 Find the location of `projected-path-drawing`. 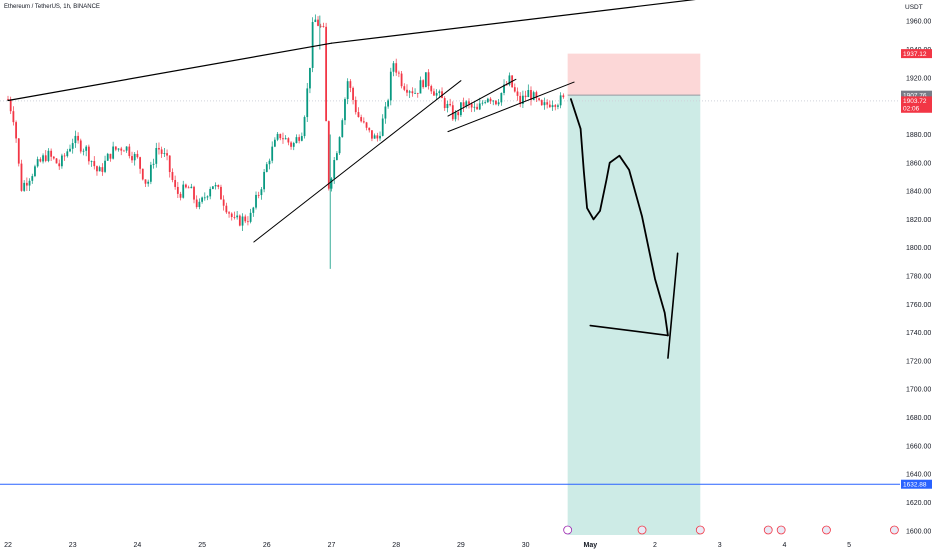

projected-path-drawing is located at coordinates (619, 217).